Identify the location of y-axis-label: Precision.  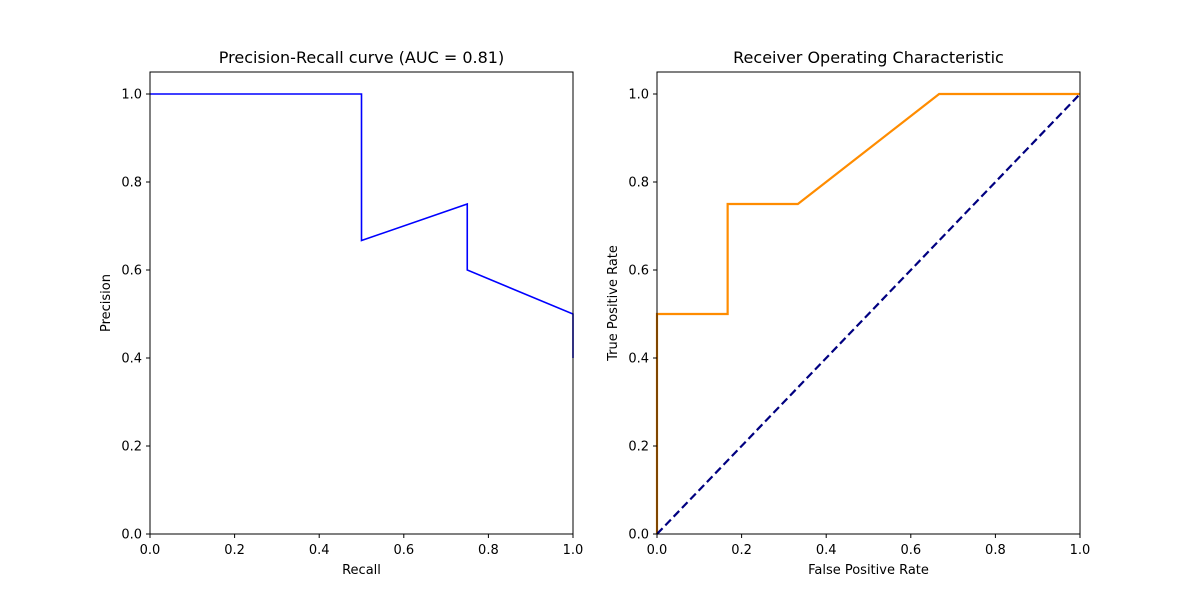
(106, 303).